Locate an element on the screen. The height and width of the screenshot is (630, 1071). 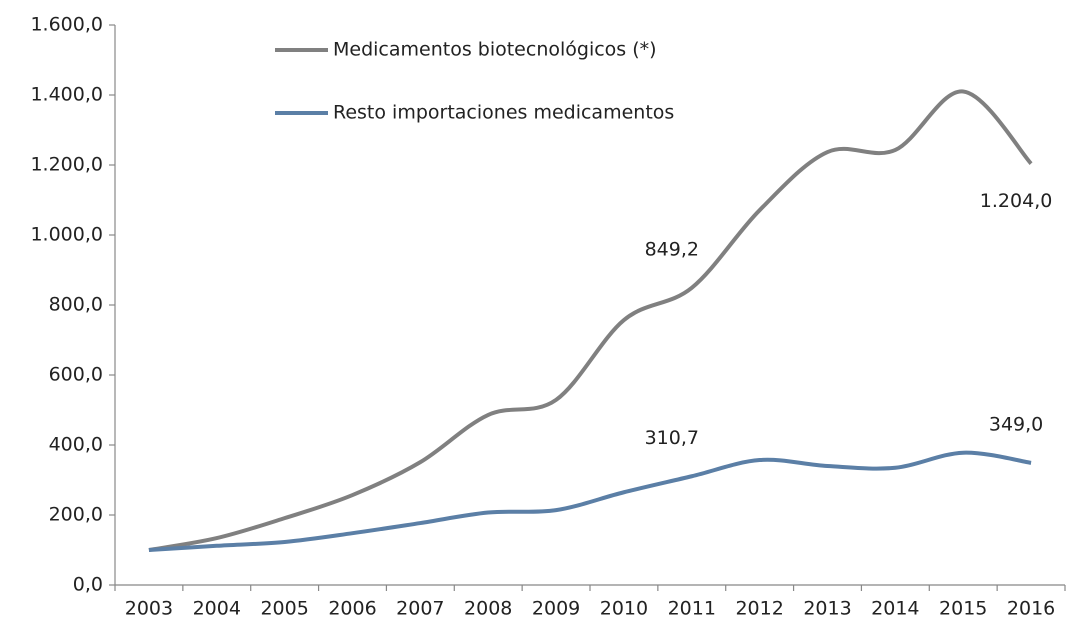
x-tick-label: 2013 is located at coordinates (827, 609).